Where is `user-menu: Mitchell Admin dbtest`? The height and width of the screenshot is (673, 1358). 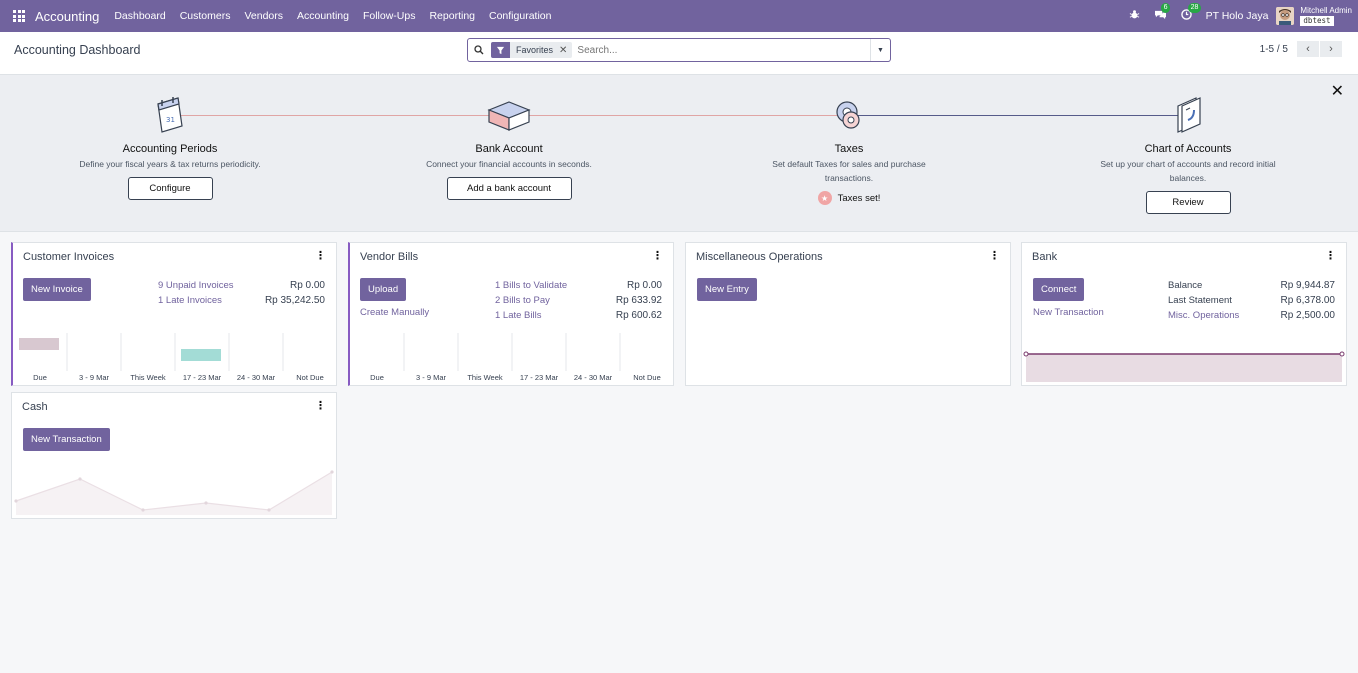 user-menu: Mitchell Admin dbtest is located at coordinates (1326, 16).